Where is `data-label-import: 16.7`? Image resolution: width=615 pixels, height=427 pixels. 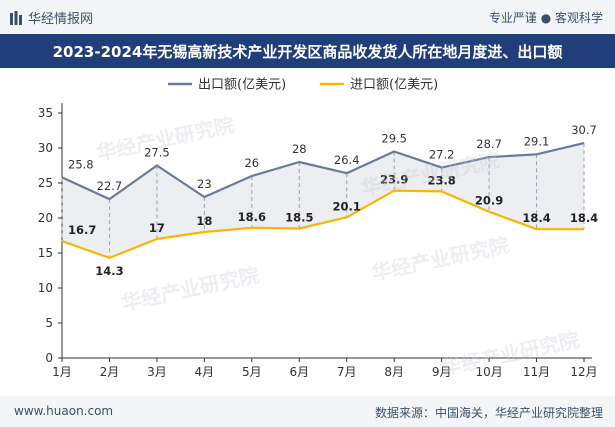 data-label-import: 16.7 is located at coordinates (82, 230).